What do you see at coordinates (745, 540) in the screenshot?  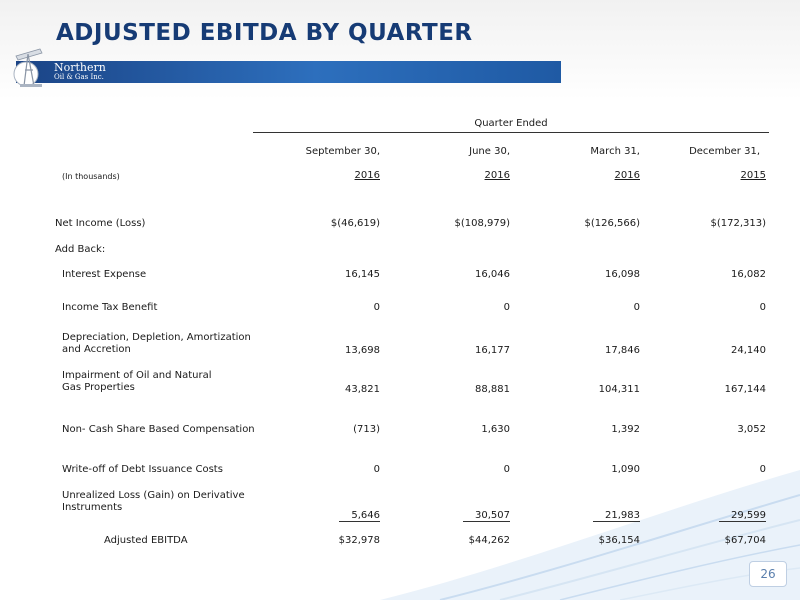 I see `table-cell: $67,704` at bounding box center [745, 540].